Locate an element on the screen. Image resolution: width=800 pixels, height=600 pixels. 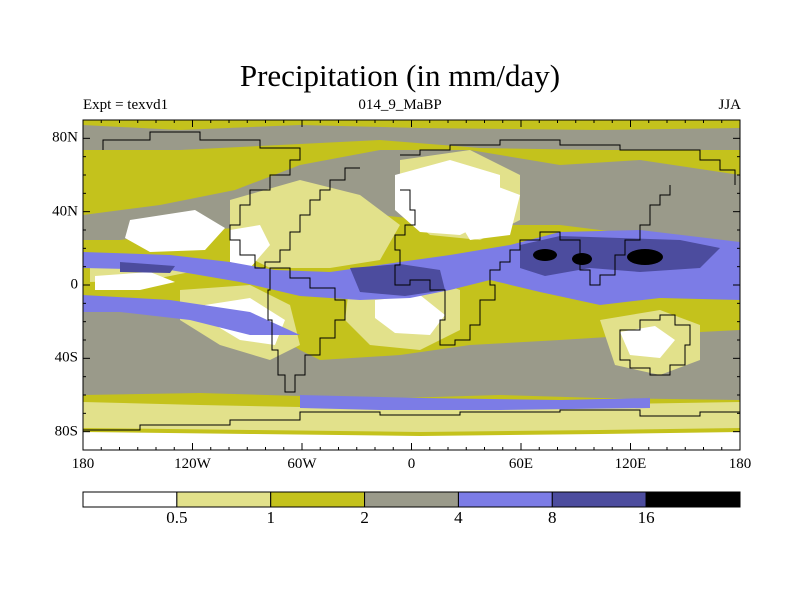
colorbar-label: 16 is located at coordinates (646, 517).